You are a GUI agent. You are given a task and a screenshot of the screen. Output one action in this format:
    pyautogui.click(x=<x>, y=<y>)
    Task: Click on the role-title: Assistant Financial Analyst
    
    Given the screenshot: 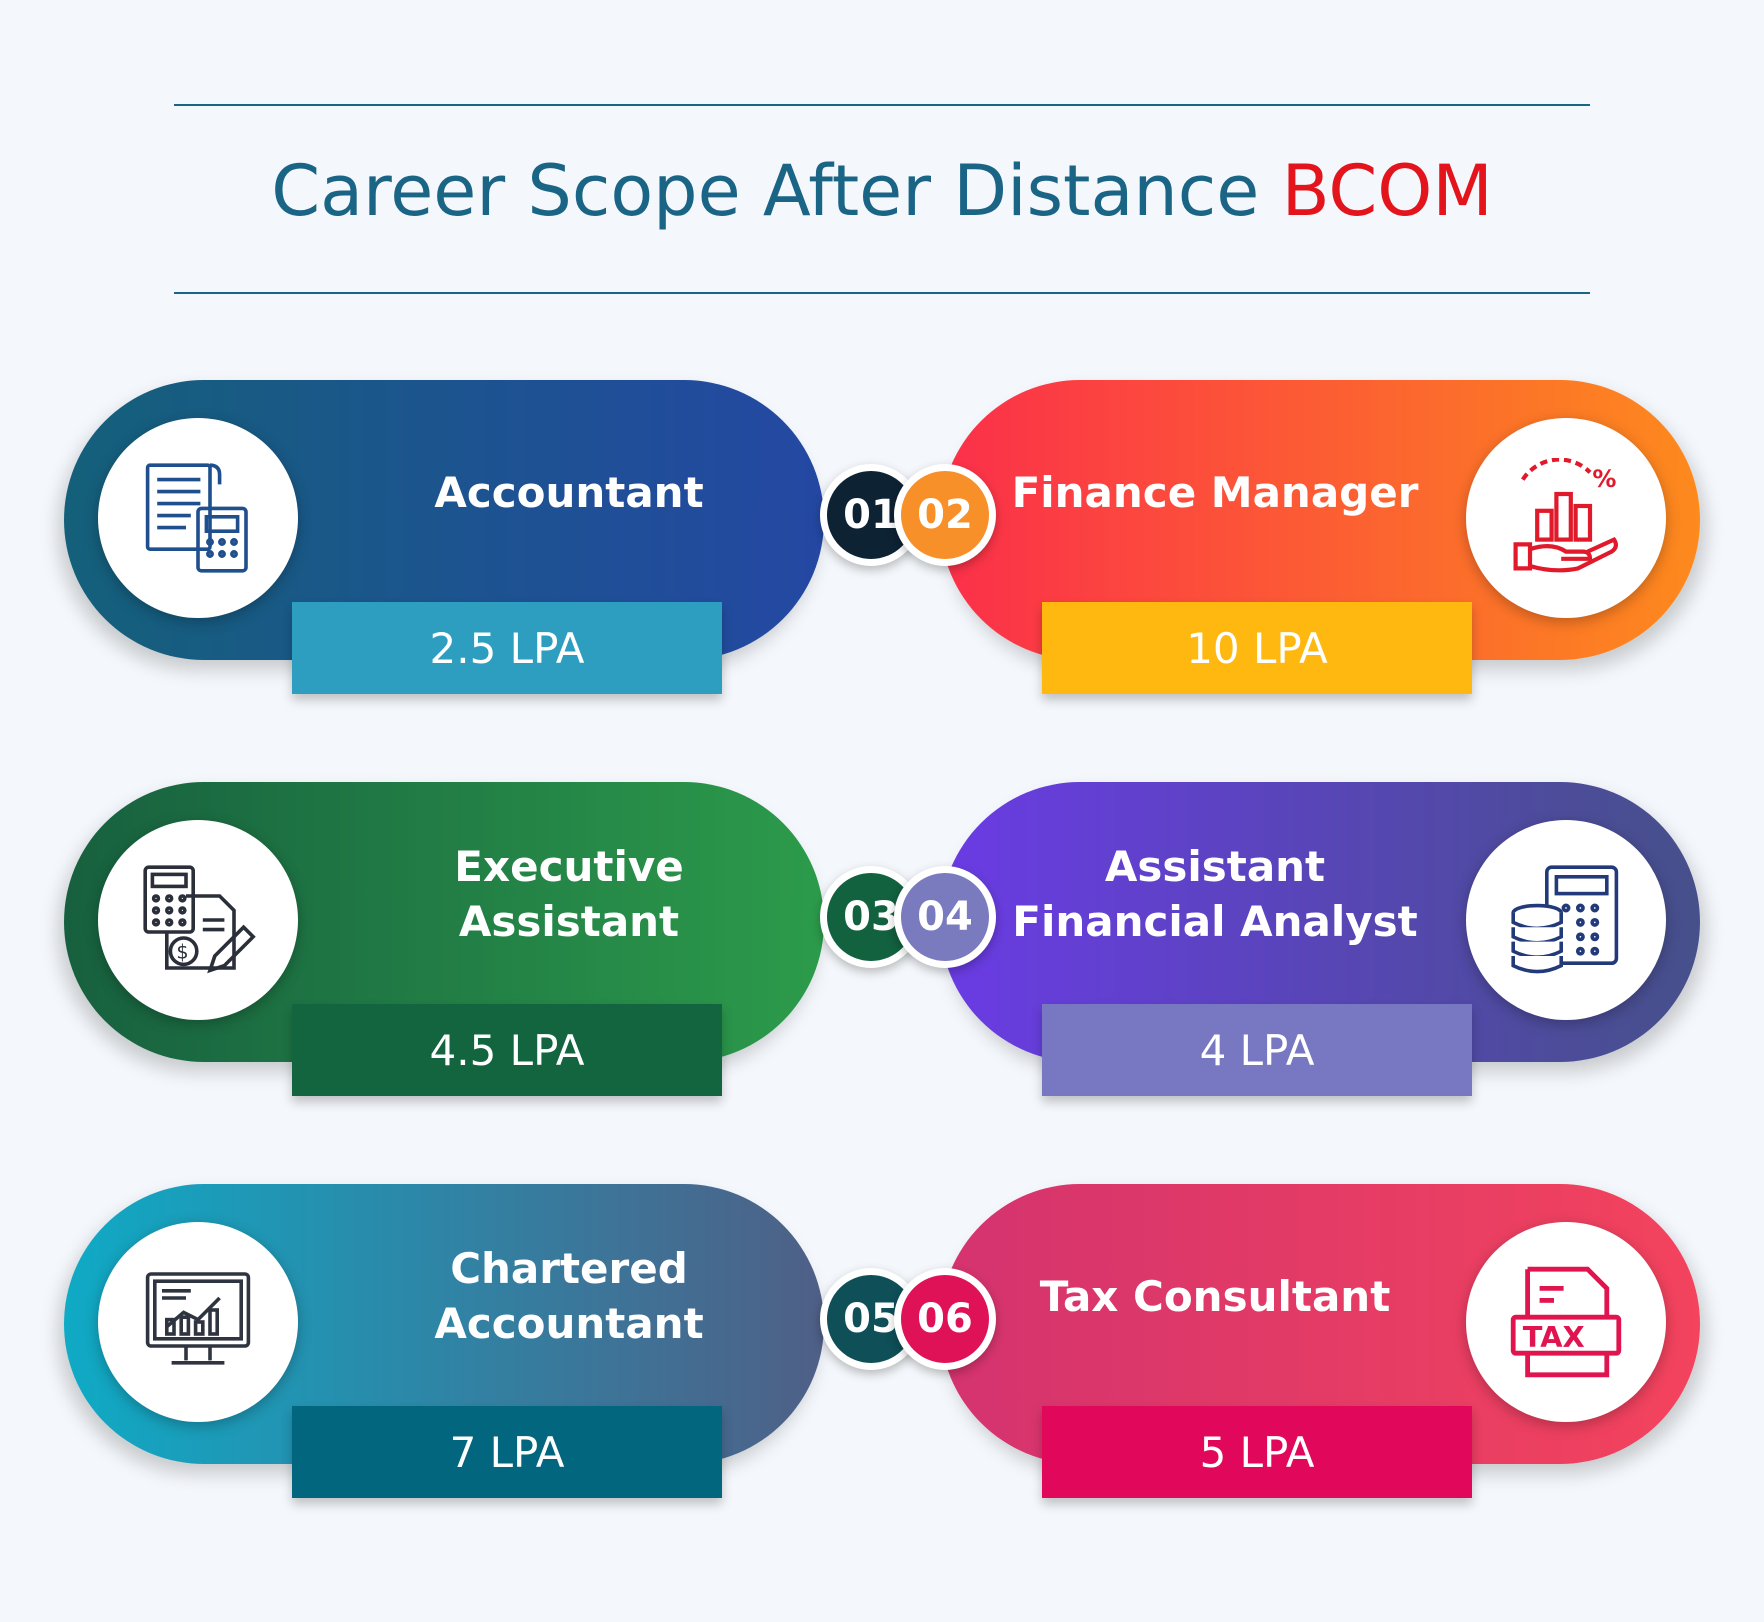 What is the action you would take?
    pyautogui.click(x=1215, y=894)
    